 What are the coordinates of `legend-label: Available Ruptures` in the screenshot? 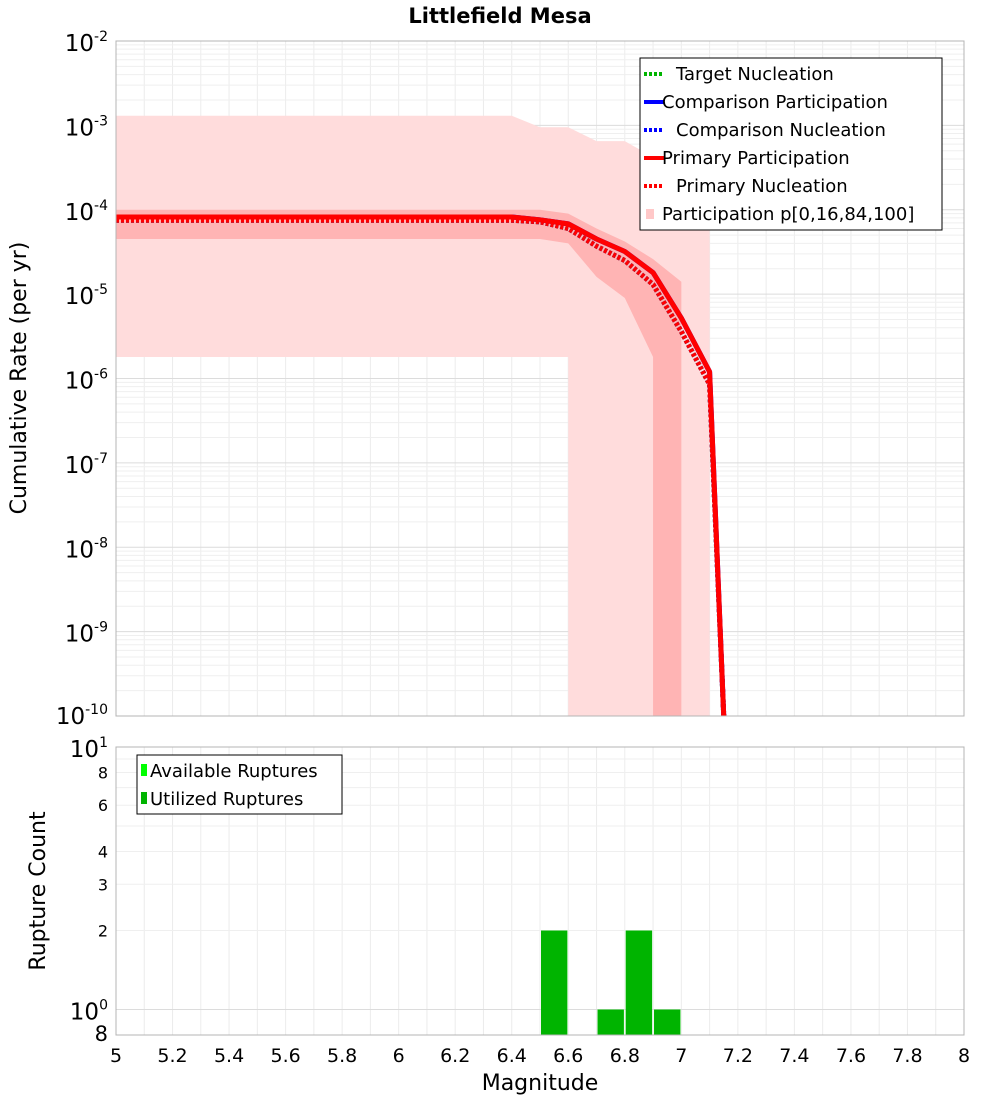 It's located at (234, 771).